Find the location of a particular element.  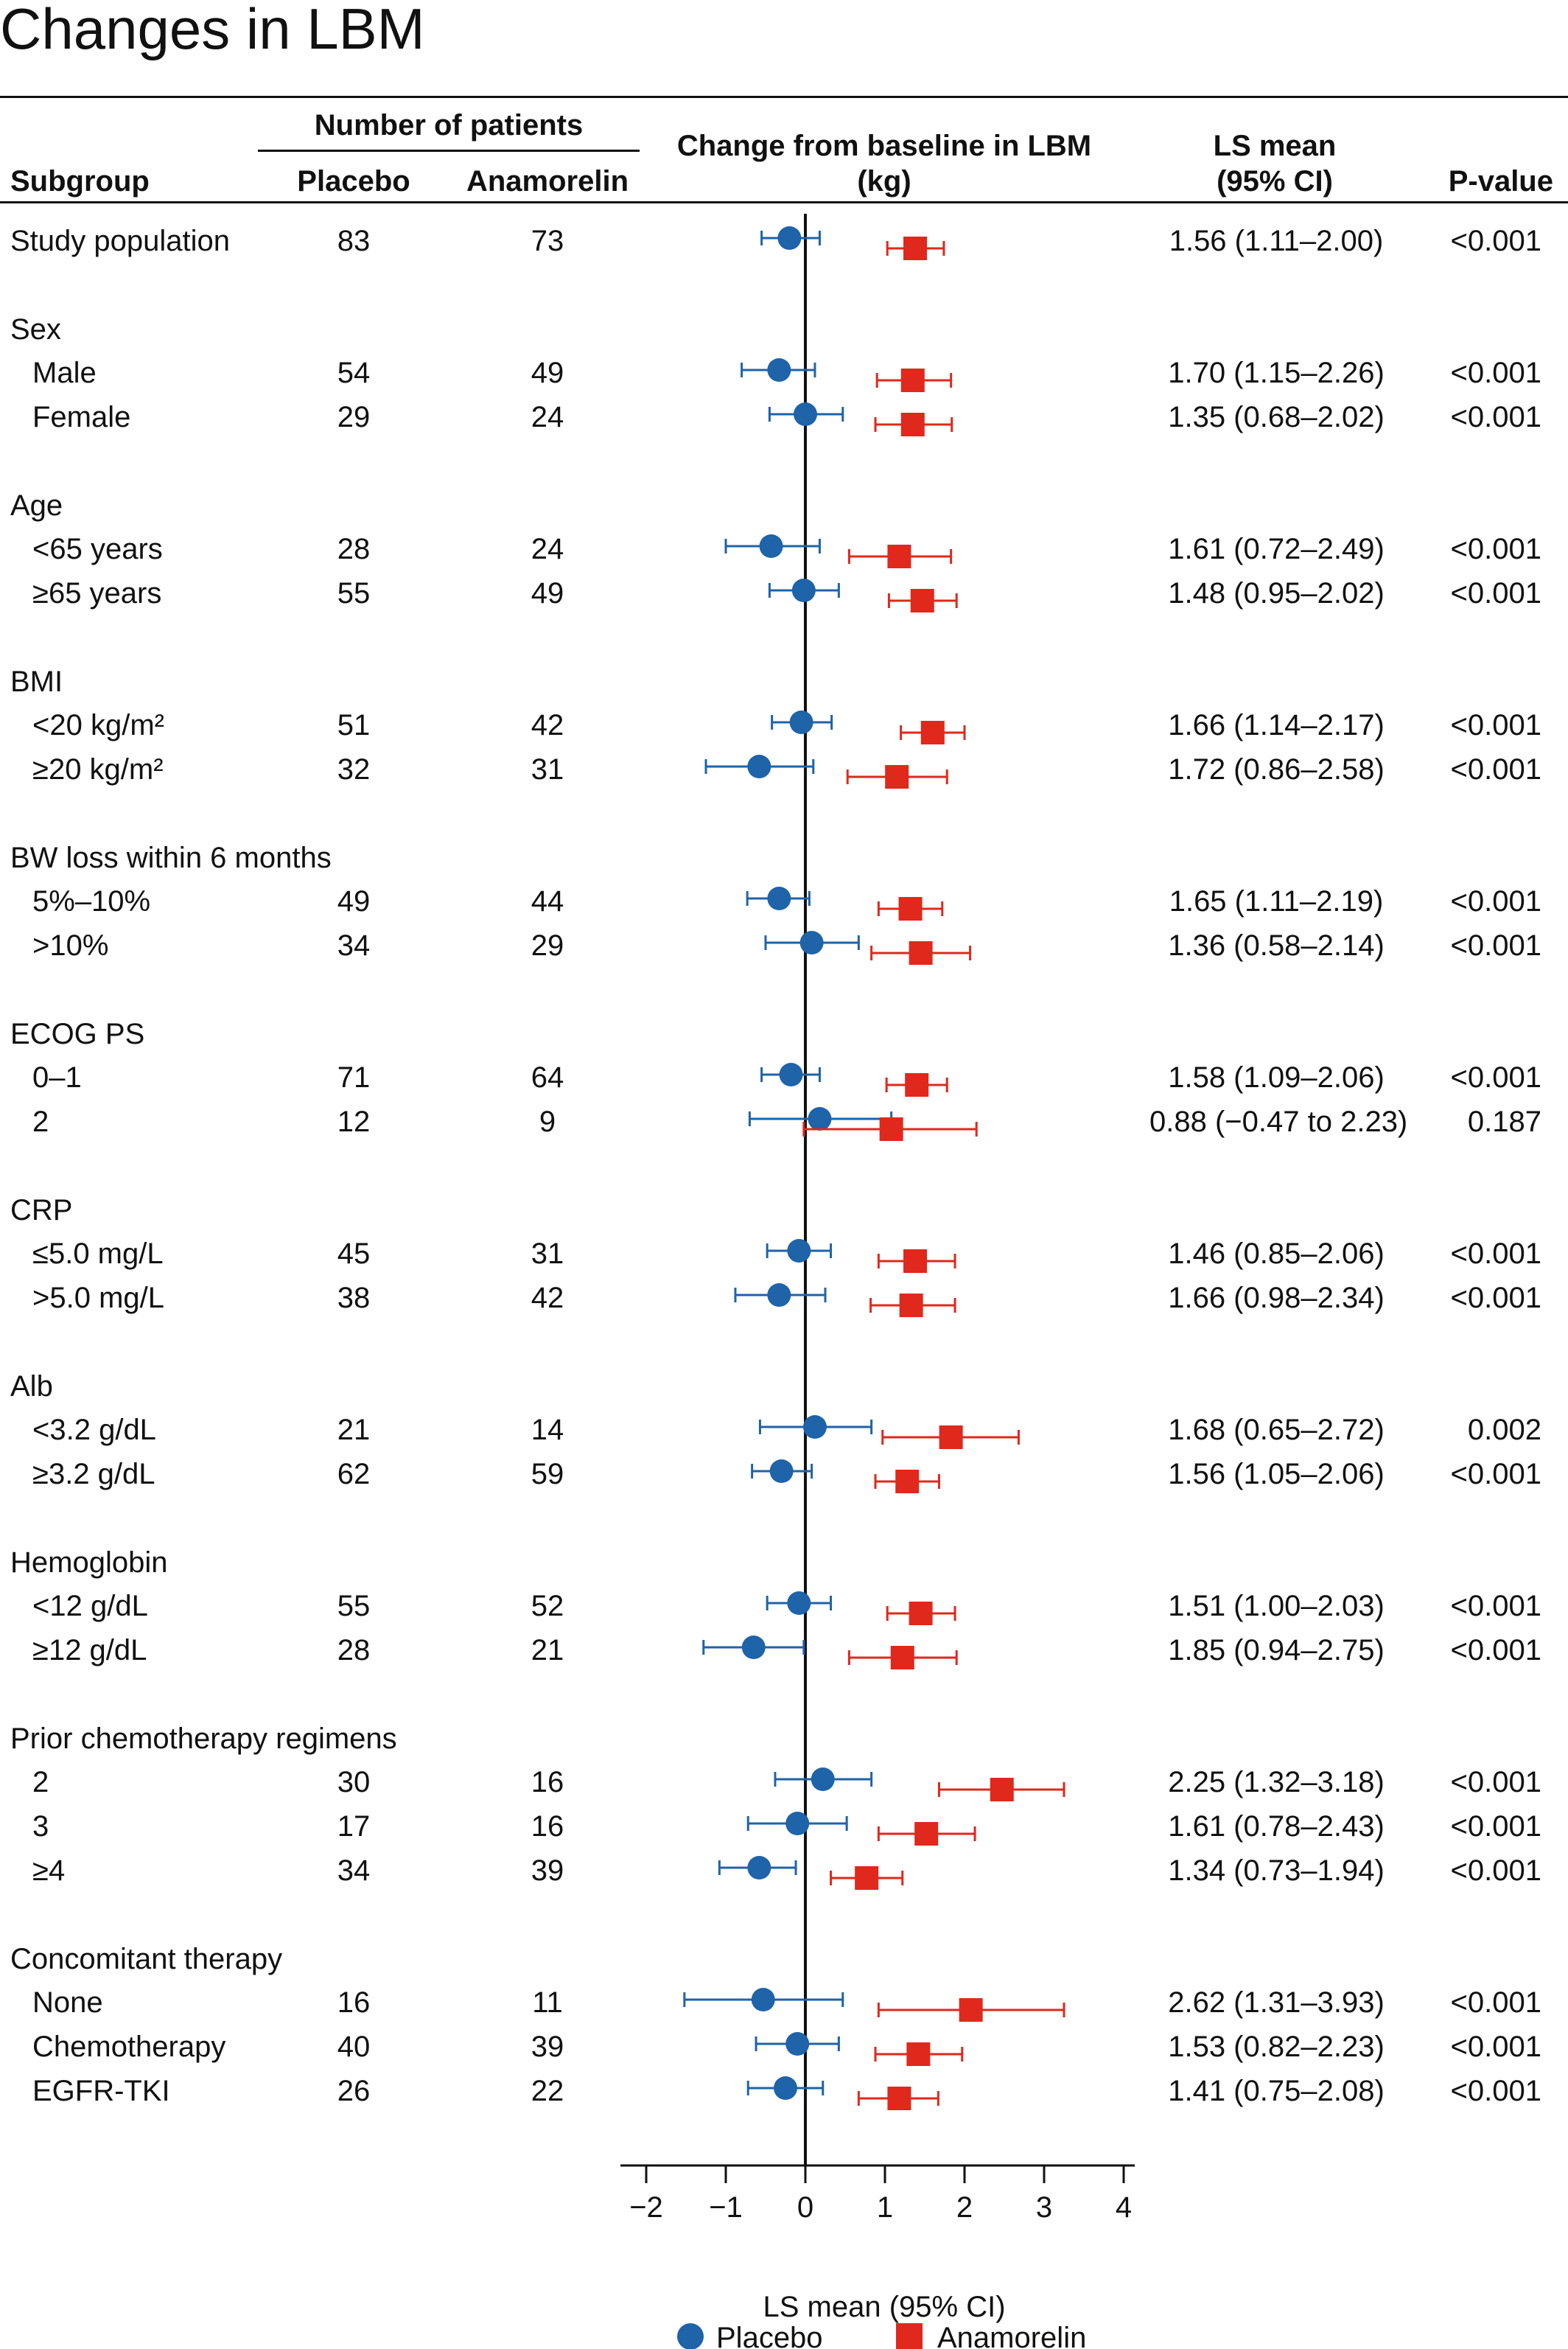

ls-mean-ci: 1.35 (0.68–2.02) is located at coordinates (1276, 417).